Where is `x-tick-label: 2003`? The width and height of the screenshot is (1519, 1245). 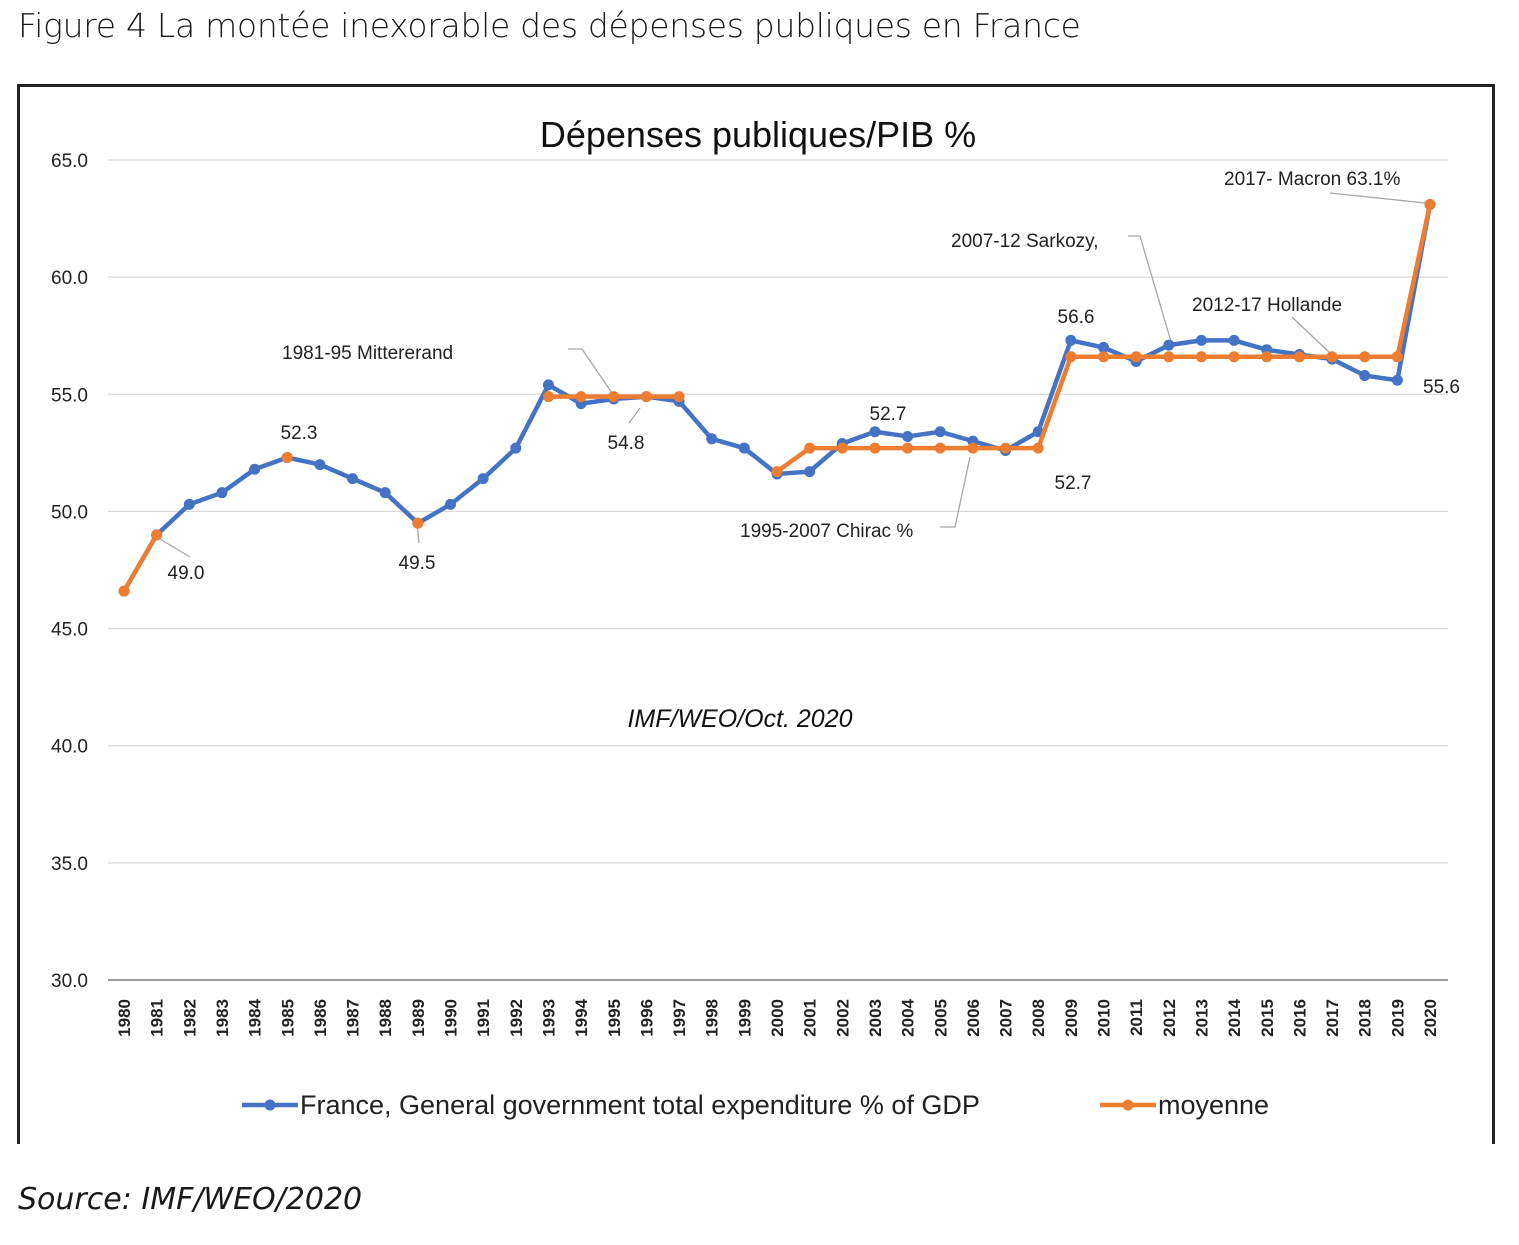
x-tick-label: 2003 is located at coordinates (875, 1018).